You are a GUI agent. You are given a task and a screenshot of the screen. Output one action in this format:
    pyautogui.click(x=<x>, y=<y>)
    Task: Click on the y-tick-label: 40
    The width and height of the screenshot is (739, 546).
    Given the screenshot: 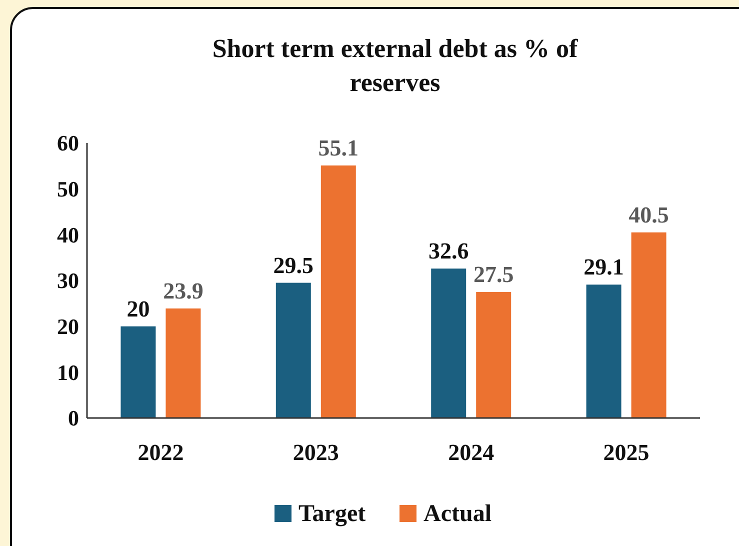 What is the action you would take?
    pyautogui.click(x=68, y=235)
    